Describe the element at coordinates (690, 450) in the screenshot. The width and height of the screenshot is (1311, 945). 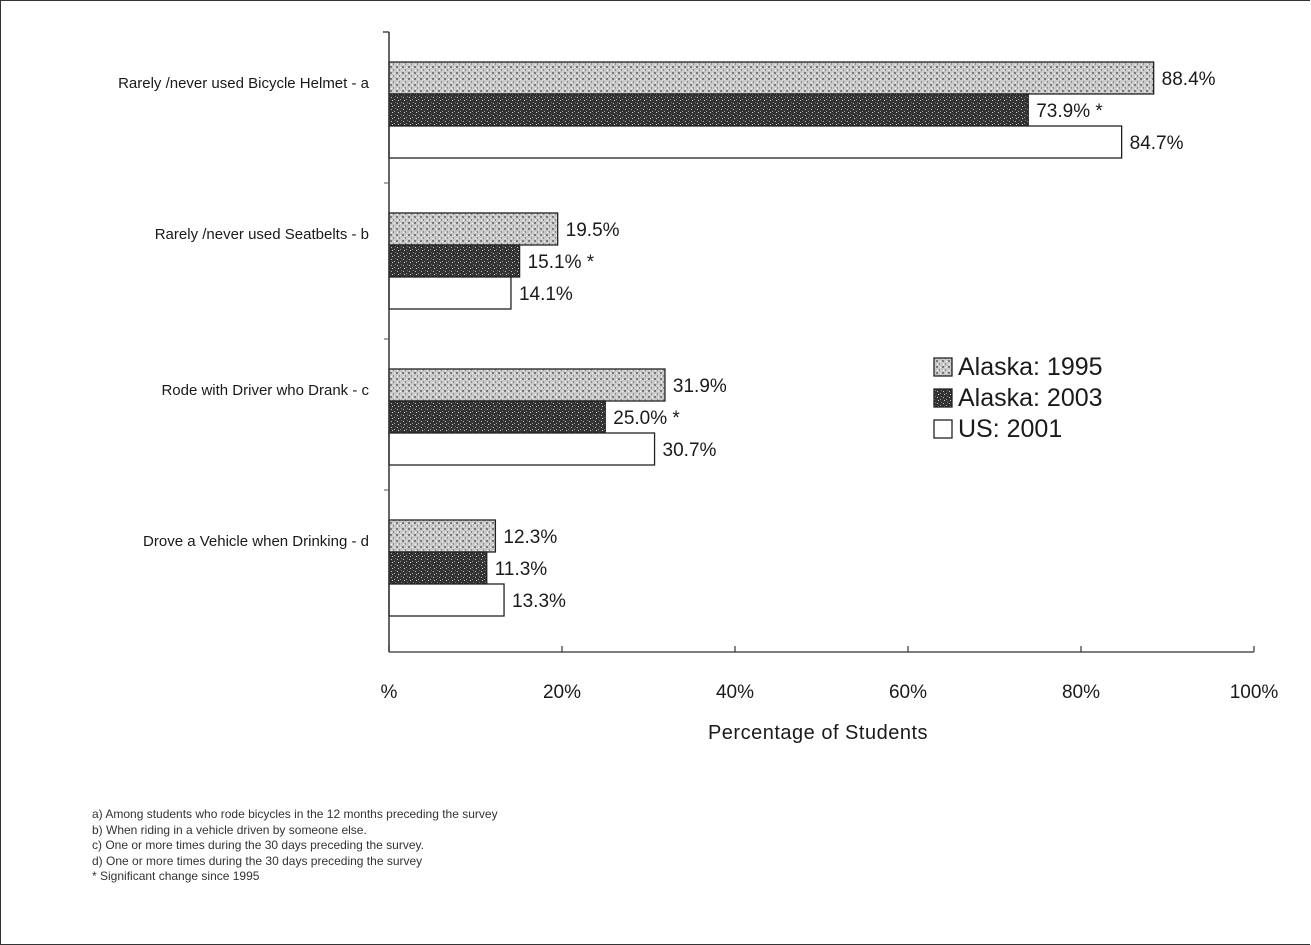
I see `data-label-us-2001-3: 30.7%` at that location.